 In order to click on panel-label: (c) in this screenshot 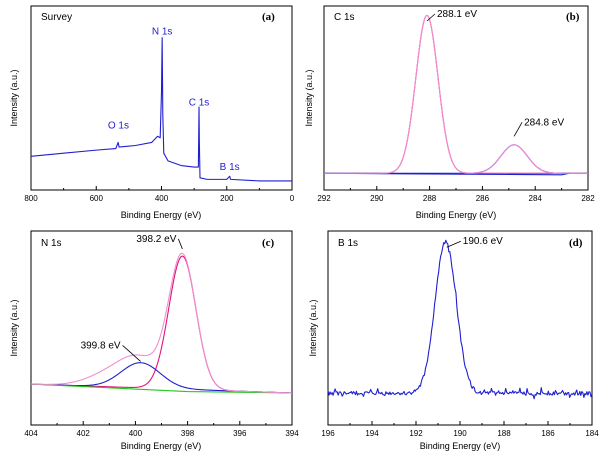, I will do `click(268, 243)`.